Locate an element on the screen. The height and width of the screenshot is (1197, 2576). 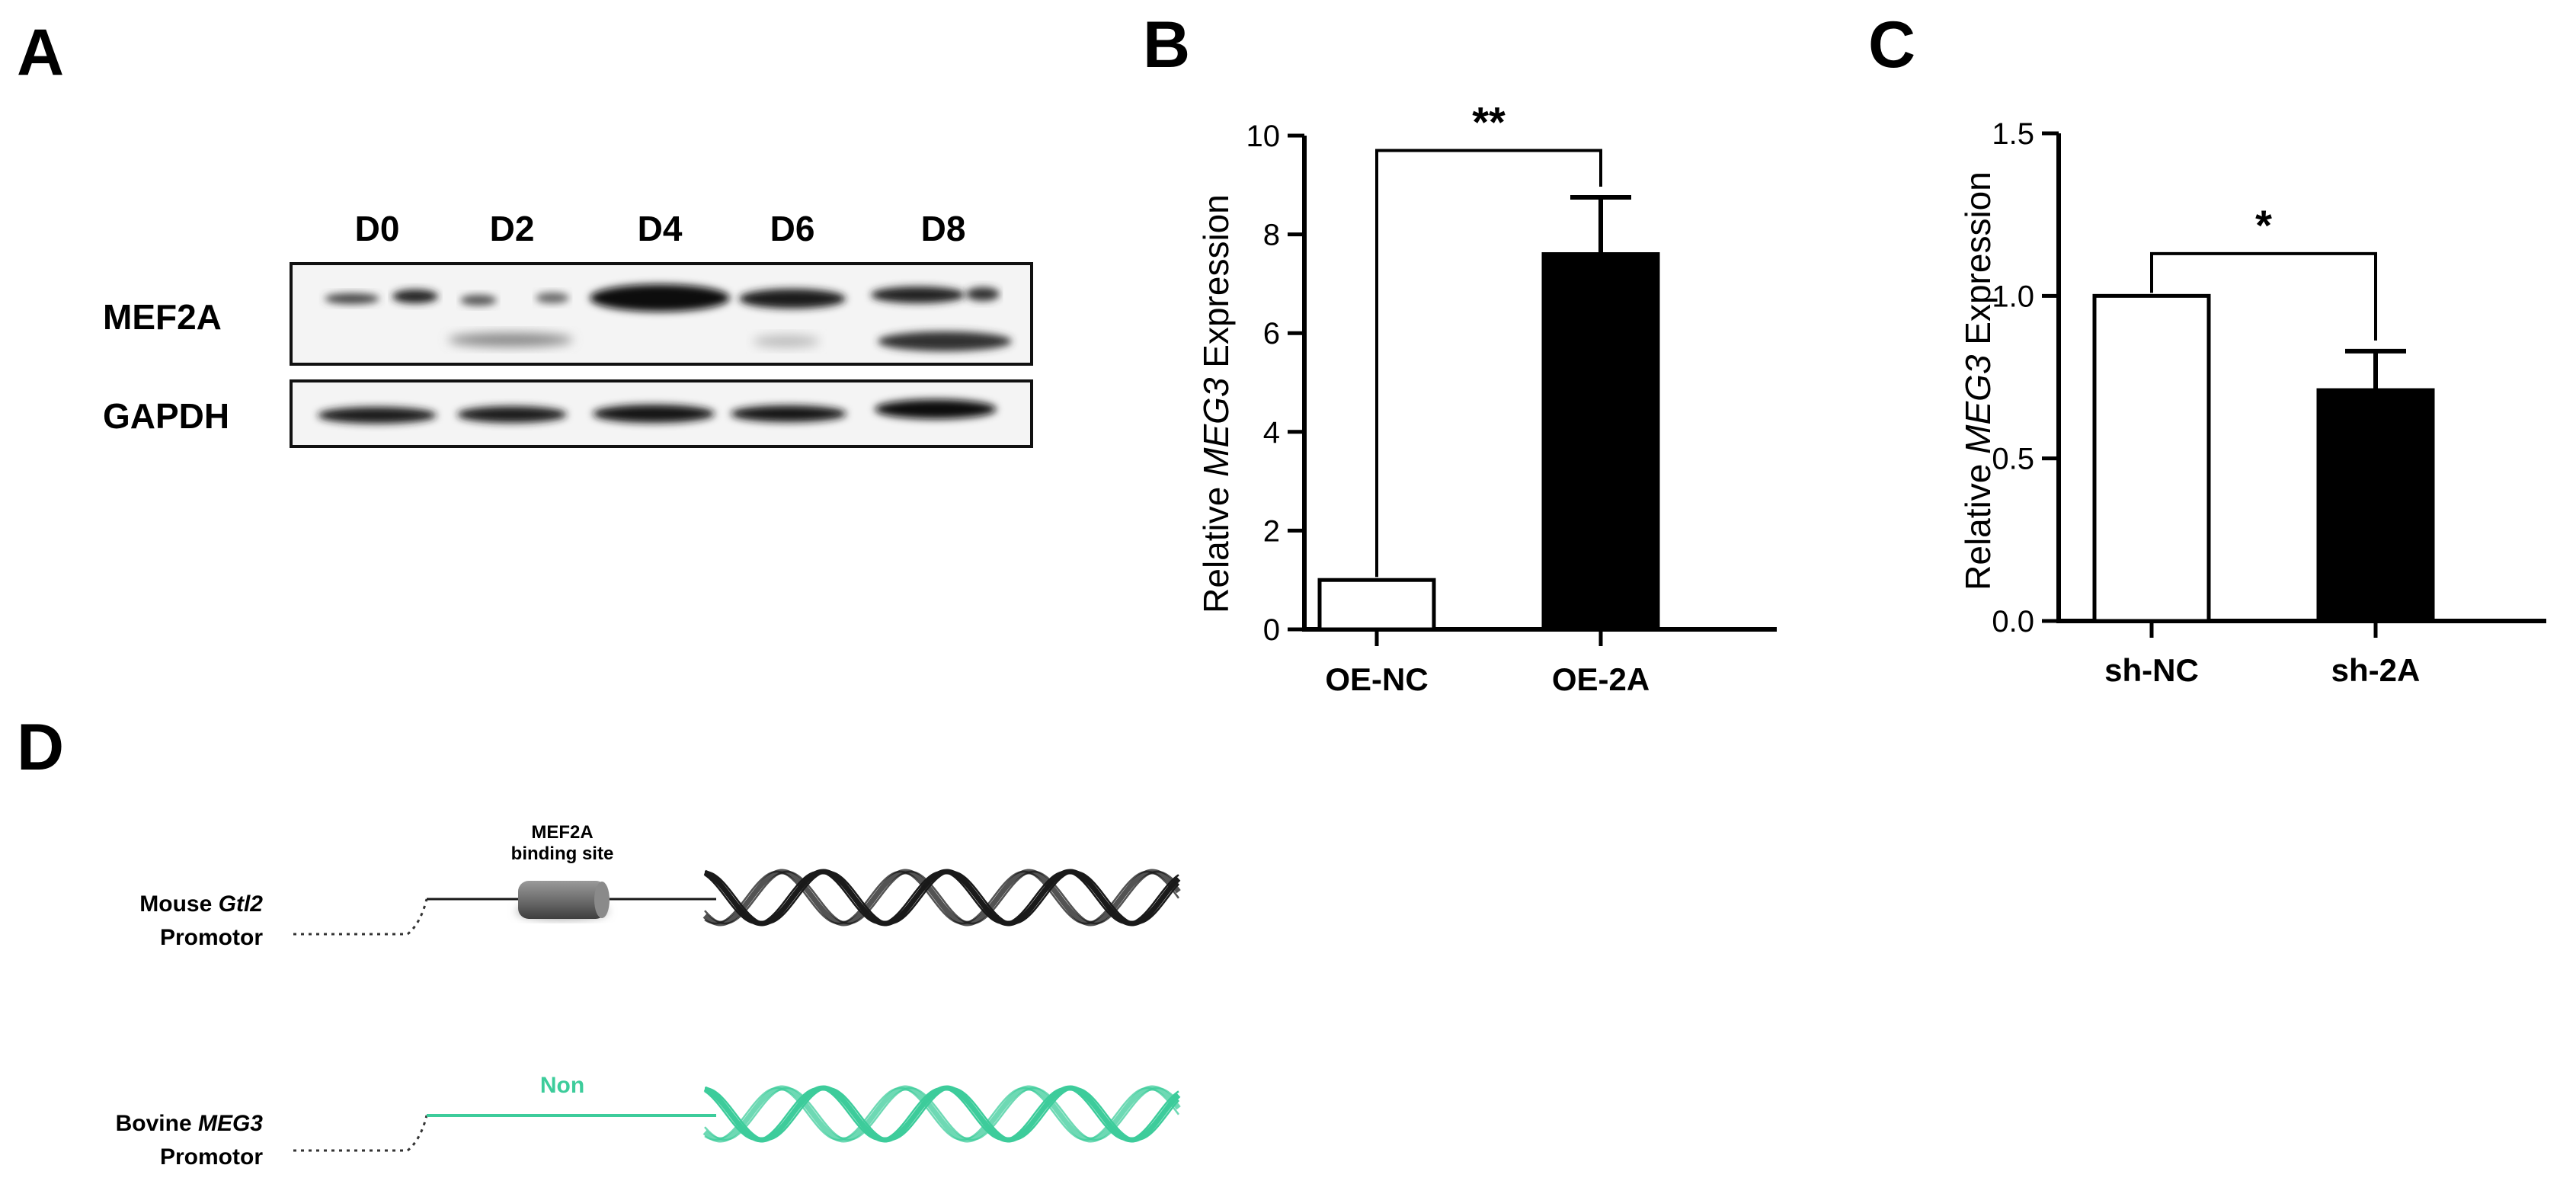
bars: ** is located at coordinates (1488, 365).